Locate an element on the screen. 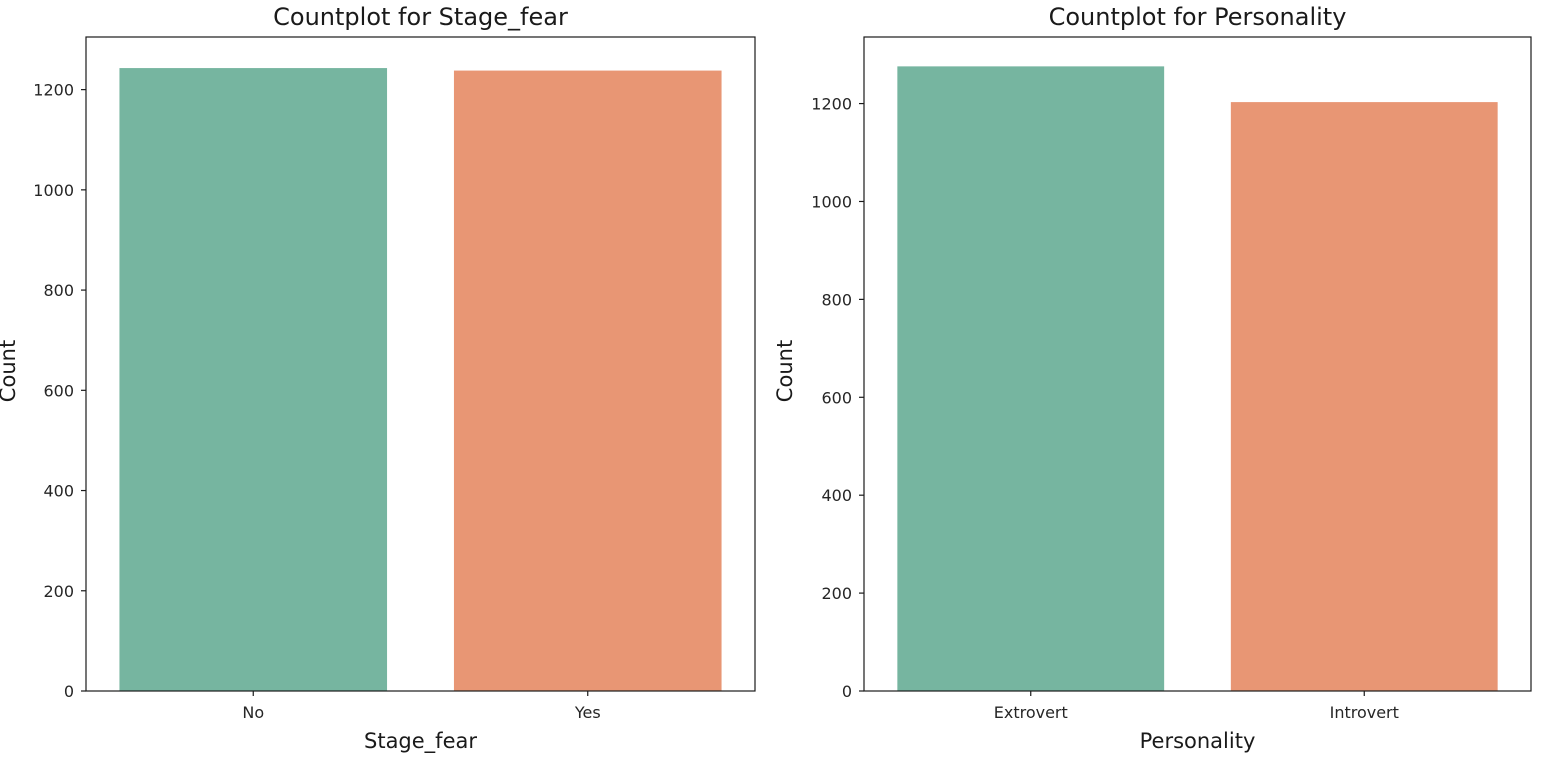  x-tick-label: Introvert is located at coordinates (1364, 712).